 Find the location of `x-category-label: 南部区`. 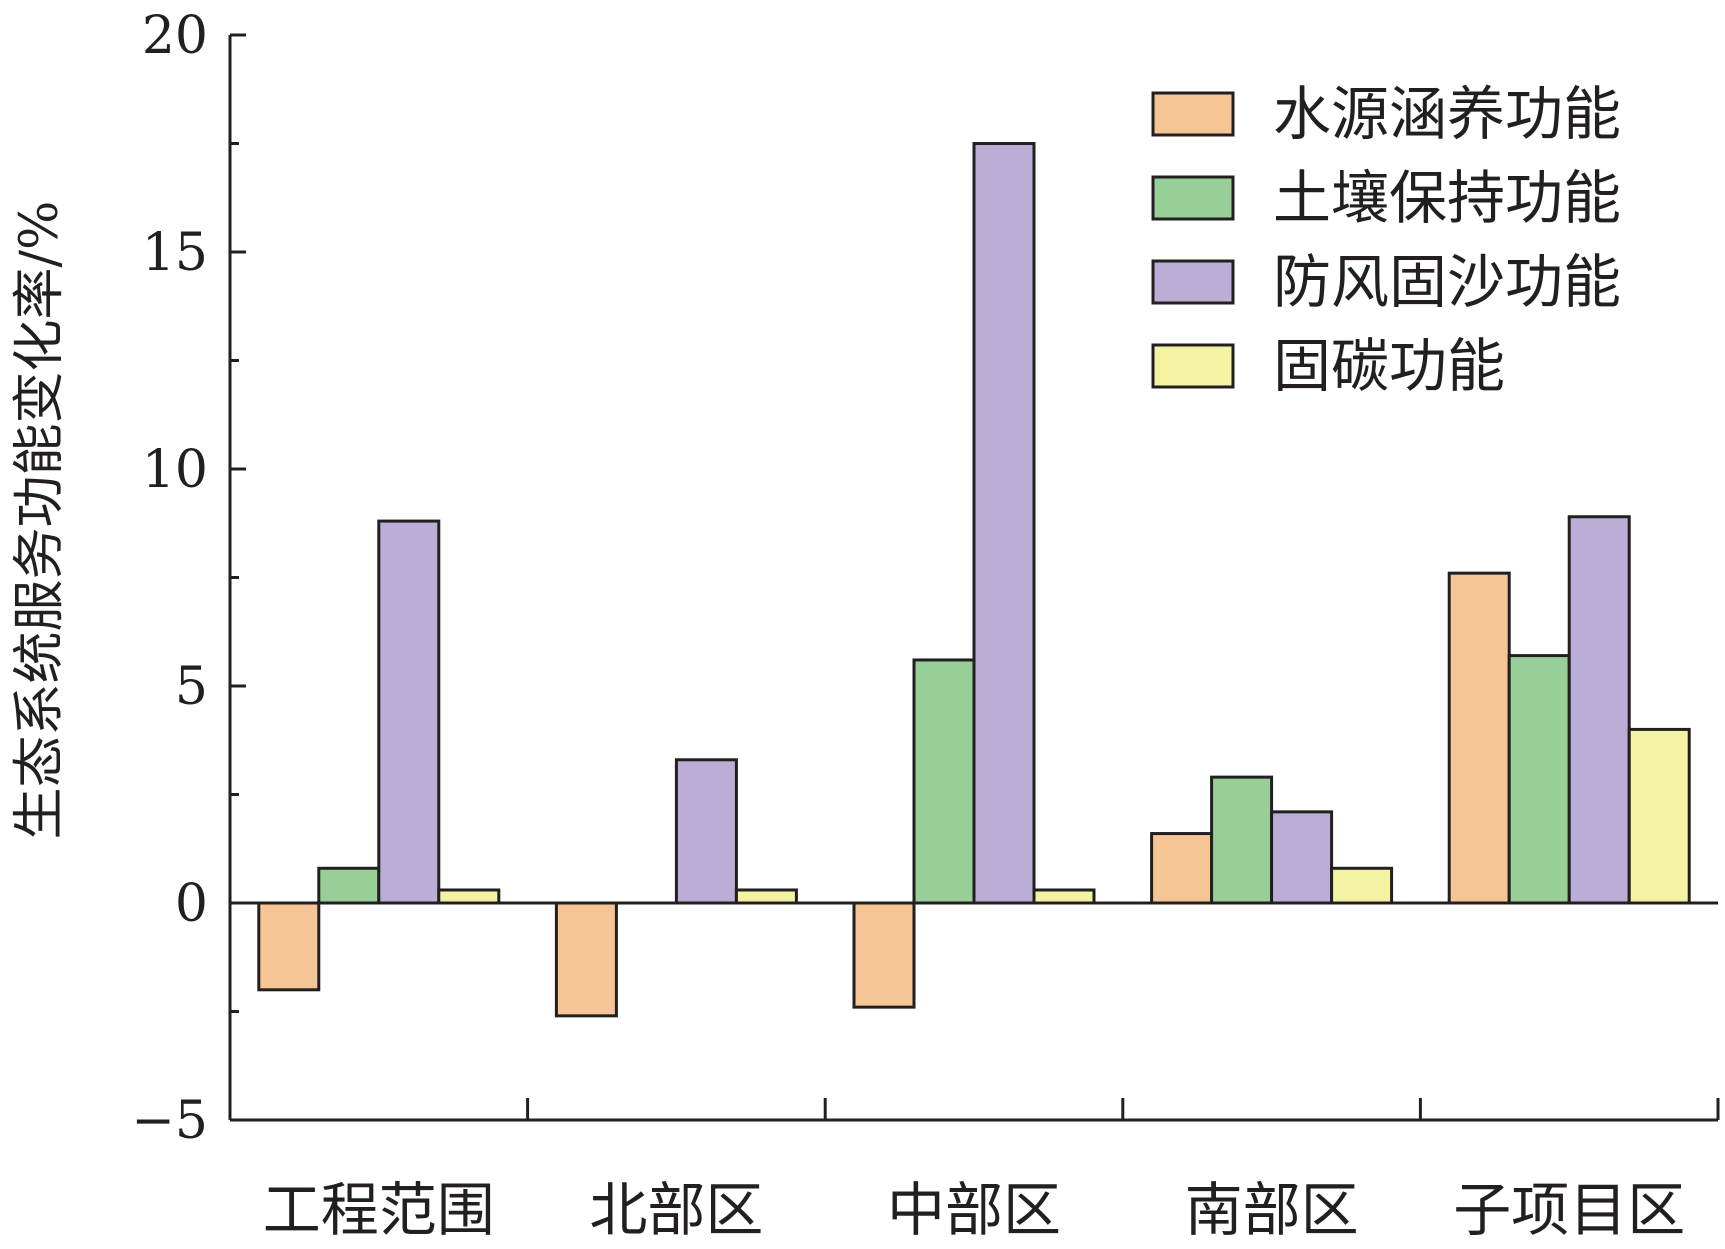

x-category-label: 南部区 is located at coordinates (1272, 1210).